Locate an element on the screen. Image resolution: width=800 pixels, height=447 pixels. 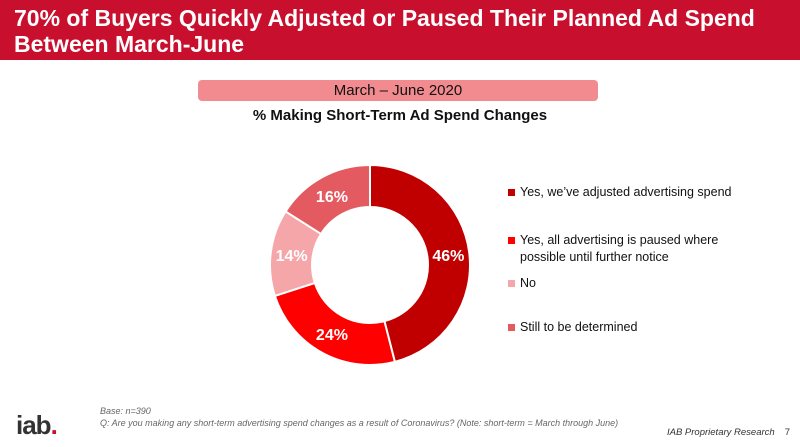
legend-label: No is located at coordinates (528, 283).